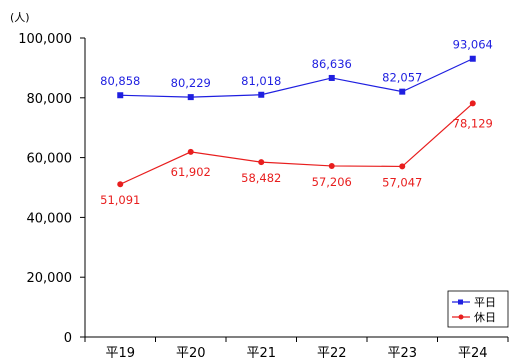 This screenshot has height=358, width=510. I want to click on legend-label: 休日, so click(485, 317).